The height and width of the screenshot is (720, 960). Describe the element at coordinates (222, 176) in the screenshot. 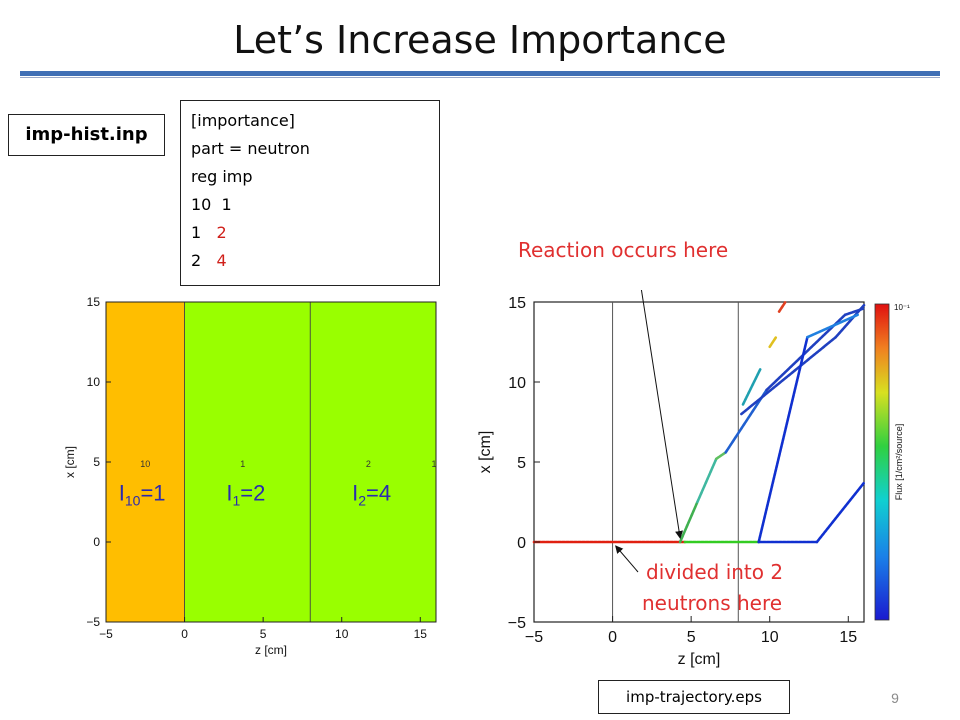

I see `code-line: reg imp` at that location.